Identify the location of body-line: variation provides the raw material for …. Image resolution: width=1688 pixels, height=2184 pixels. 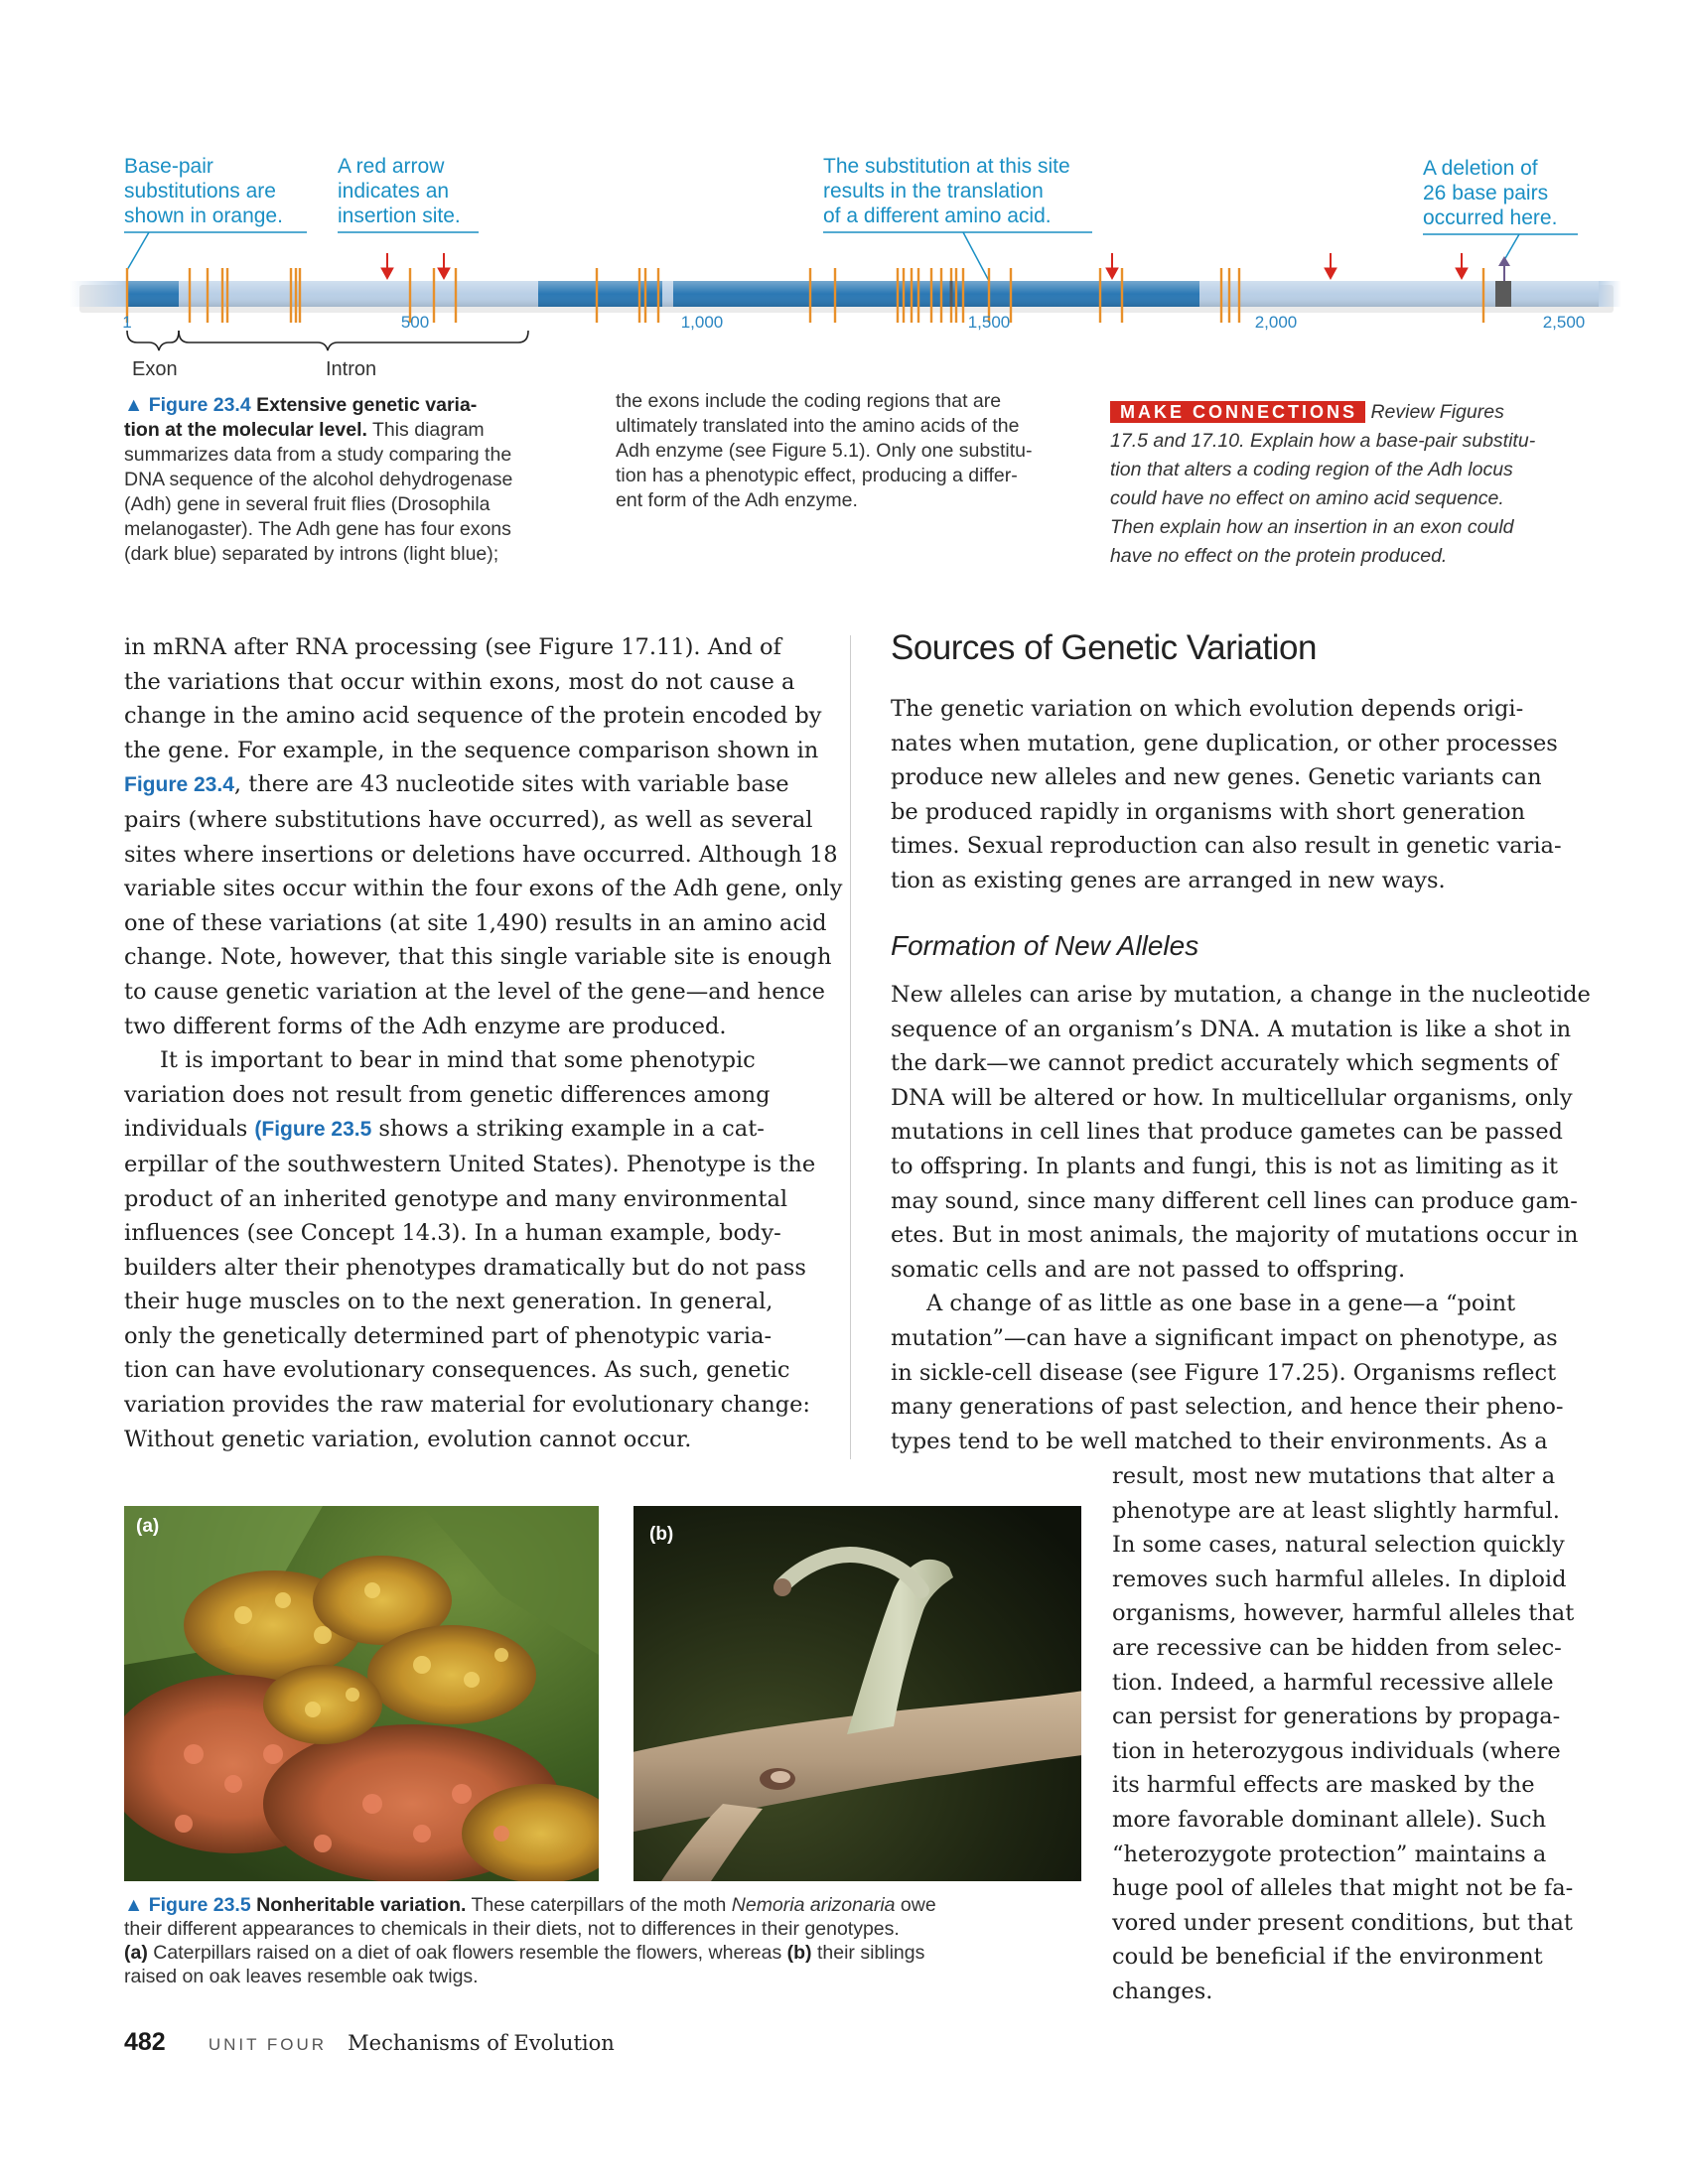
(467, 1405).